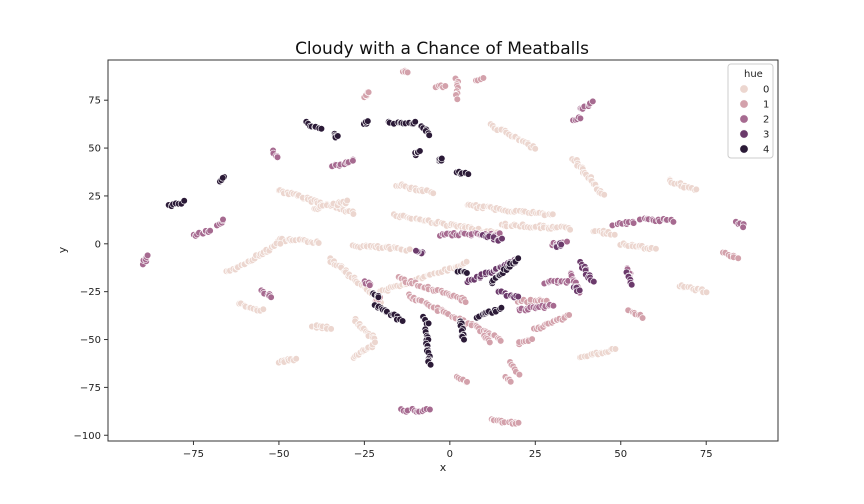 This screenshot has width=864, height=504. I want to click on x-axis-ticks: −75 −50 −25 0 25 50 75, so click(448, 450).